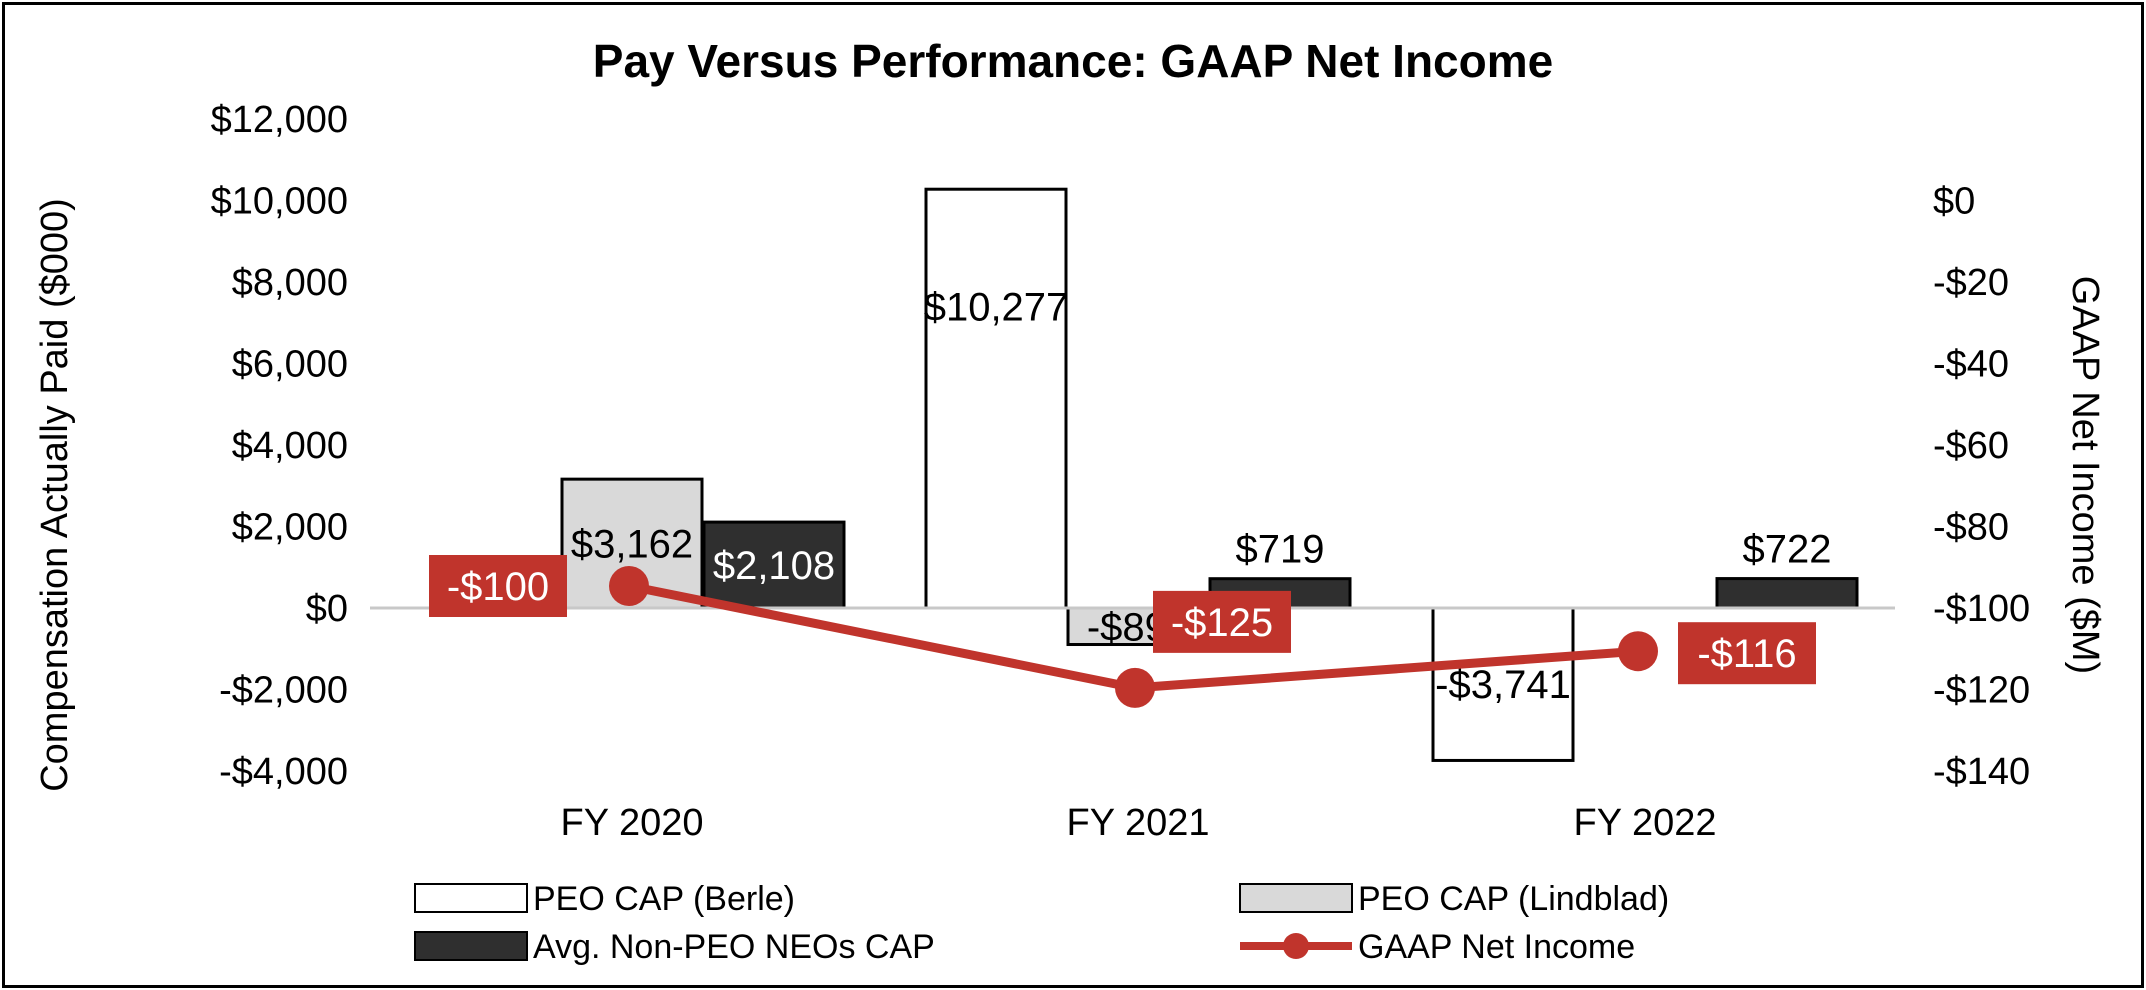  I want to click on y-tick-left: $10,000, so click(279, 202).